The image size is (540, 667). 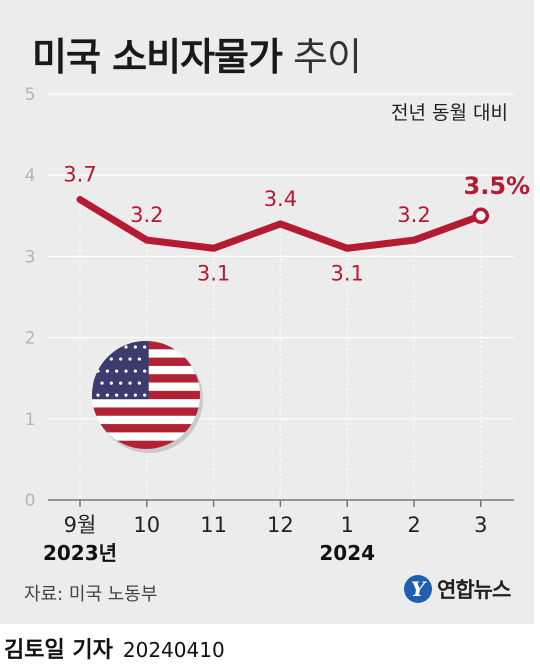 What do you see at coordinates (197, 57) in the screenshot?
I see `chart-title: 미국 소비자물가 추이` at bounding box center [197, 57].